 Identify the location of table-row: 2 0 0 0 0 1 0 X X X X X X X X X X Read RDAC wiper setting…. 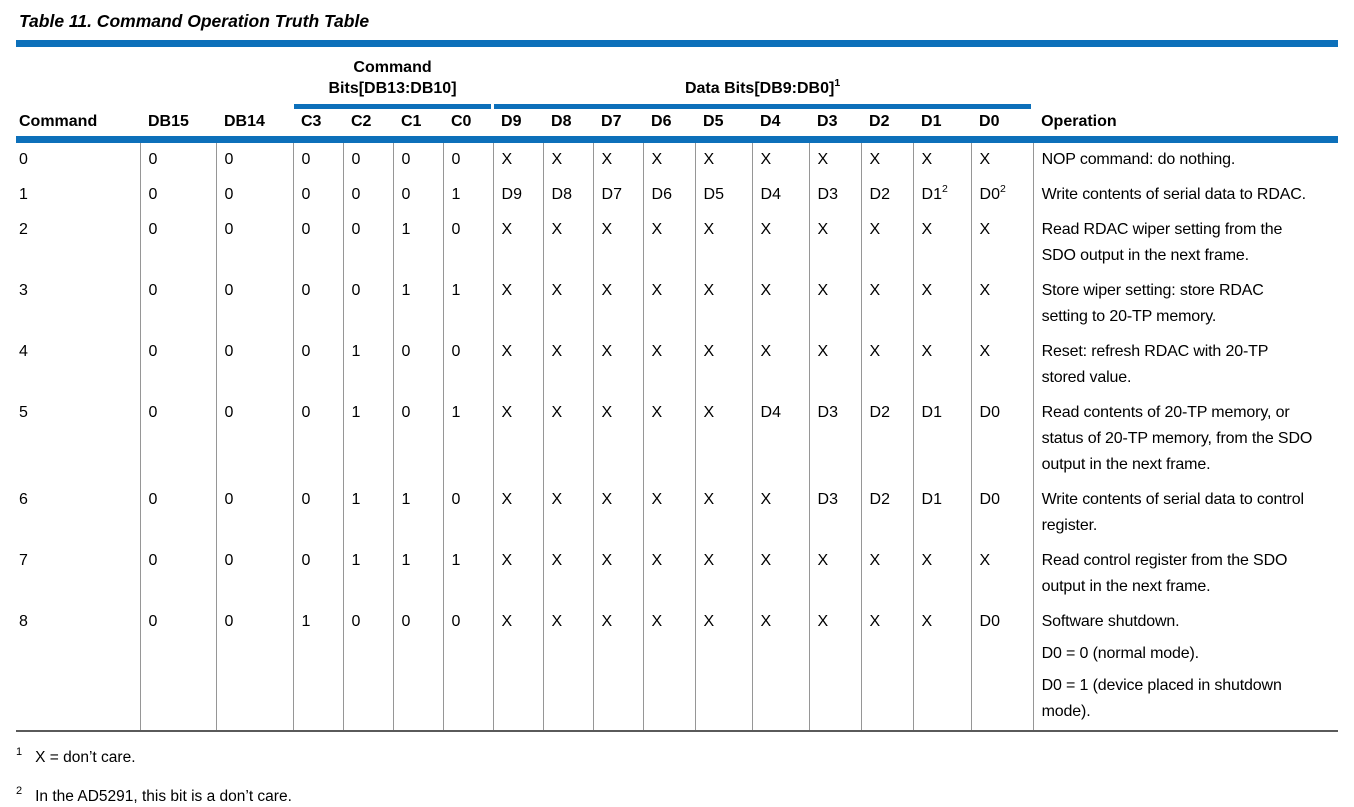
(677, 243).